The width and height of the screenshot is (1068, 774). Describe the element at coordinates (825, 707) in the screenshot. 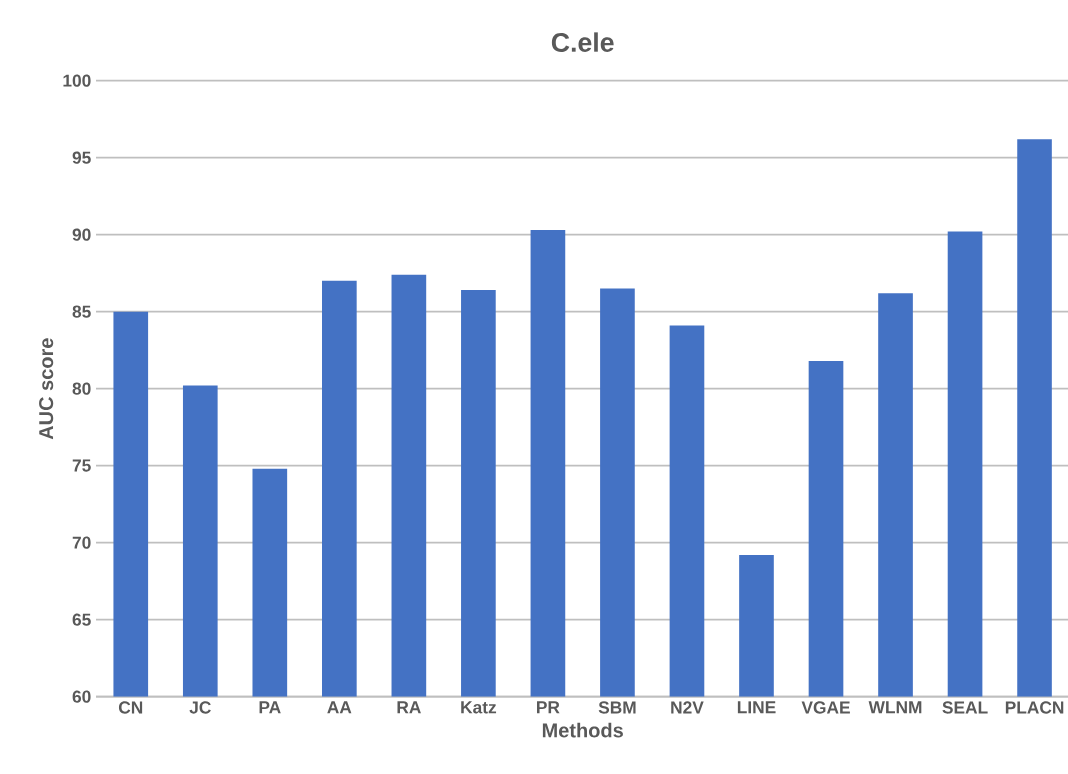

I see `x-tick-label: VGAE` at that location.